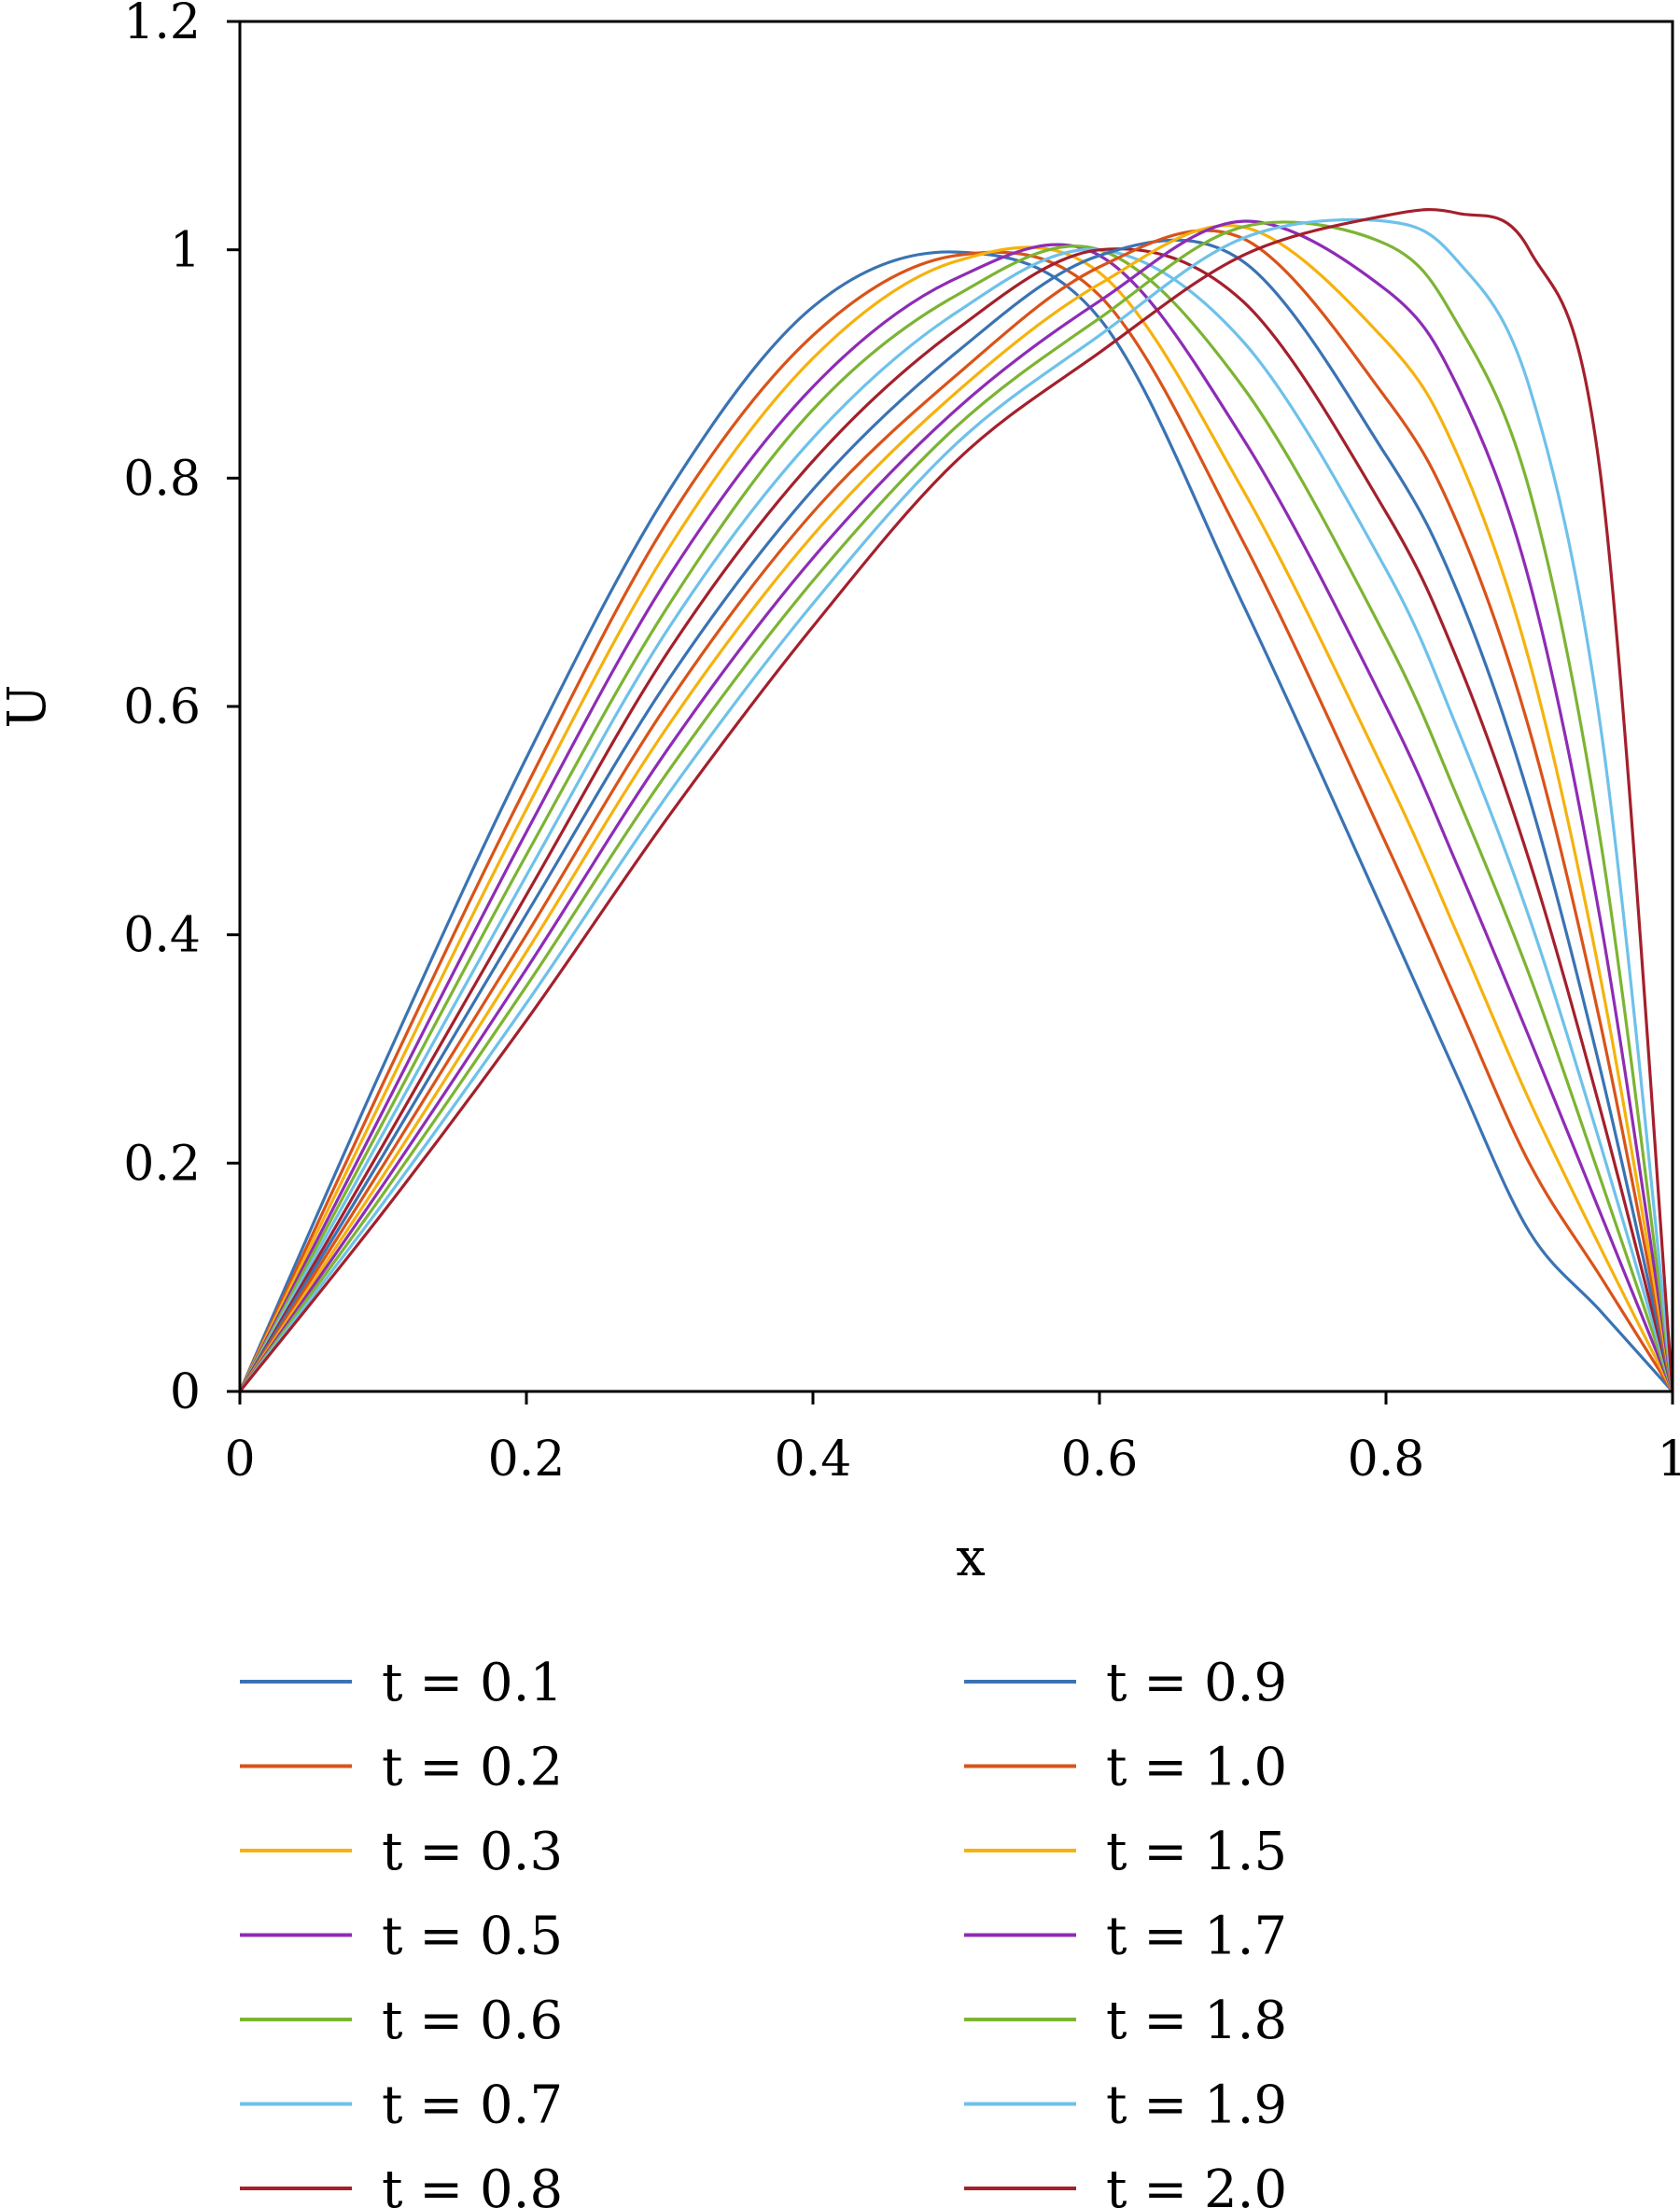  What do you see at coordinates (472, 1768) in the screenshot?
I see `legend-label: t = 0.2` at bounding box center [472, 1768].